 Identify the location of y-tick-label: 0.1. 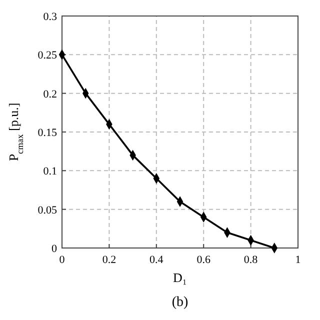
(50, 172).